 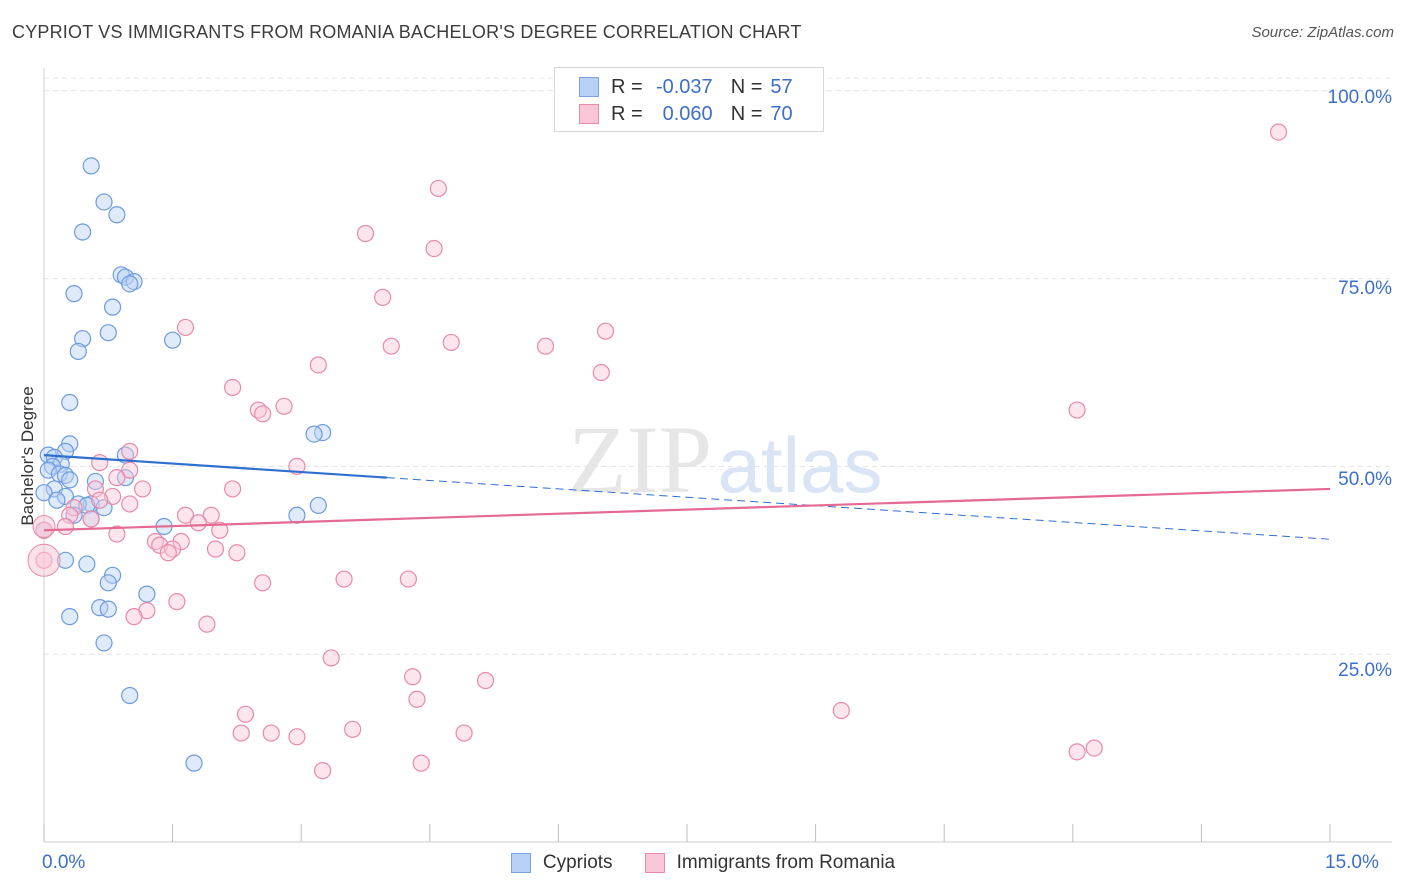 I want to click on legend-item-cypriots: Cypriots, so click(x=561, y=863).